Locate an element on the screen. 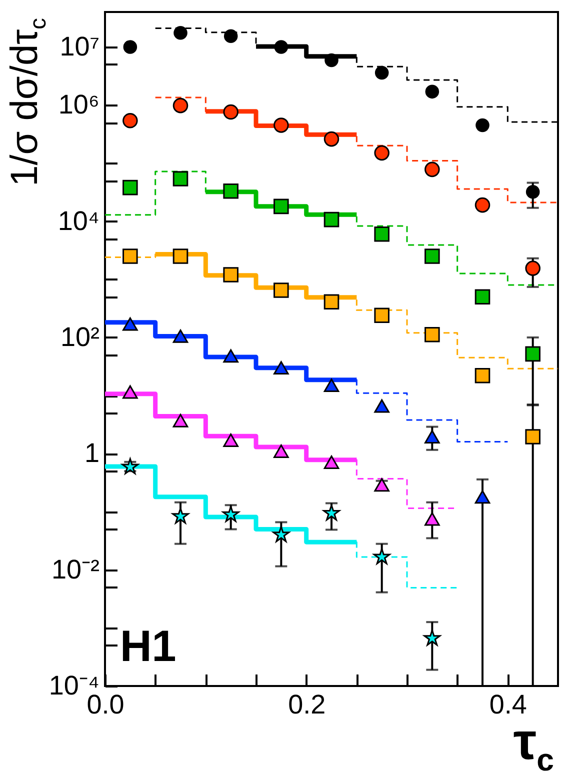 The image size is (562, 781). y-tick-label: 10⁴ is located at coordinates (79, 221).